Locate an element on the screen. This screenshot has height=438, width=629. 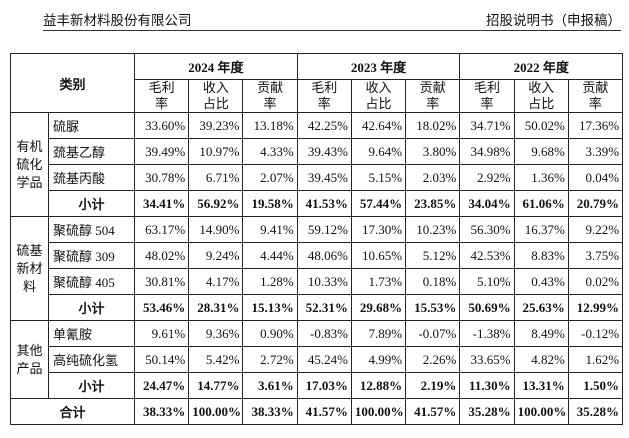
value-cell: 59.12% is located at coordinates (324, 229).